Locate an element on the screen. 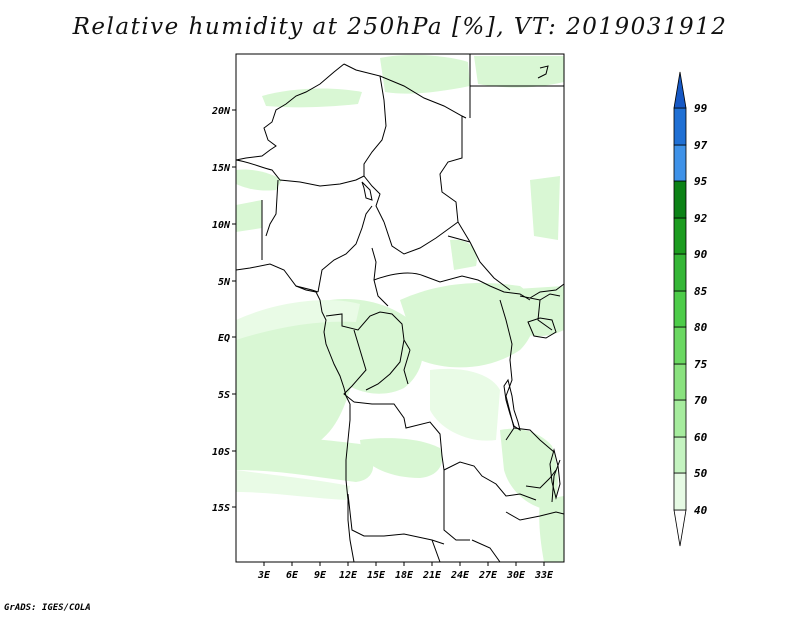 This screenshot has width=800, height=618. lat-label-15s: 15S is located at coordinates (221, 508).